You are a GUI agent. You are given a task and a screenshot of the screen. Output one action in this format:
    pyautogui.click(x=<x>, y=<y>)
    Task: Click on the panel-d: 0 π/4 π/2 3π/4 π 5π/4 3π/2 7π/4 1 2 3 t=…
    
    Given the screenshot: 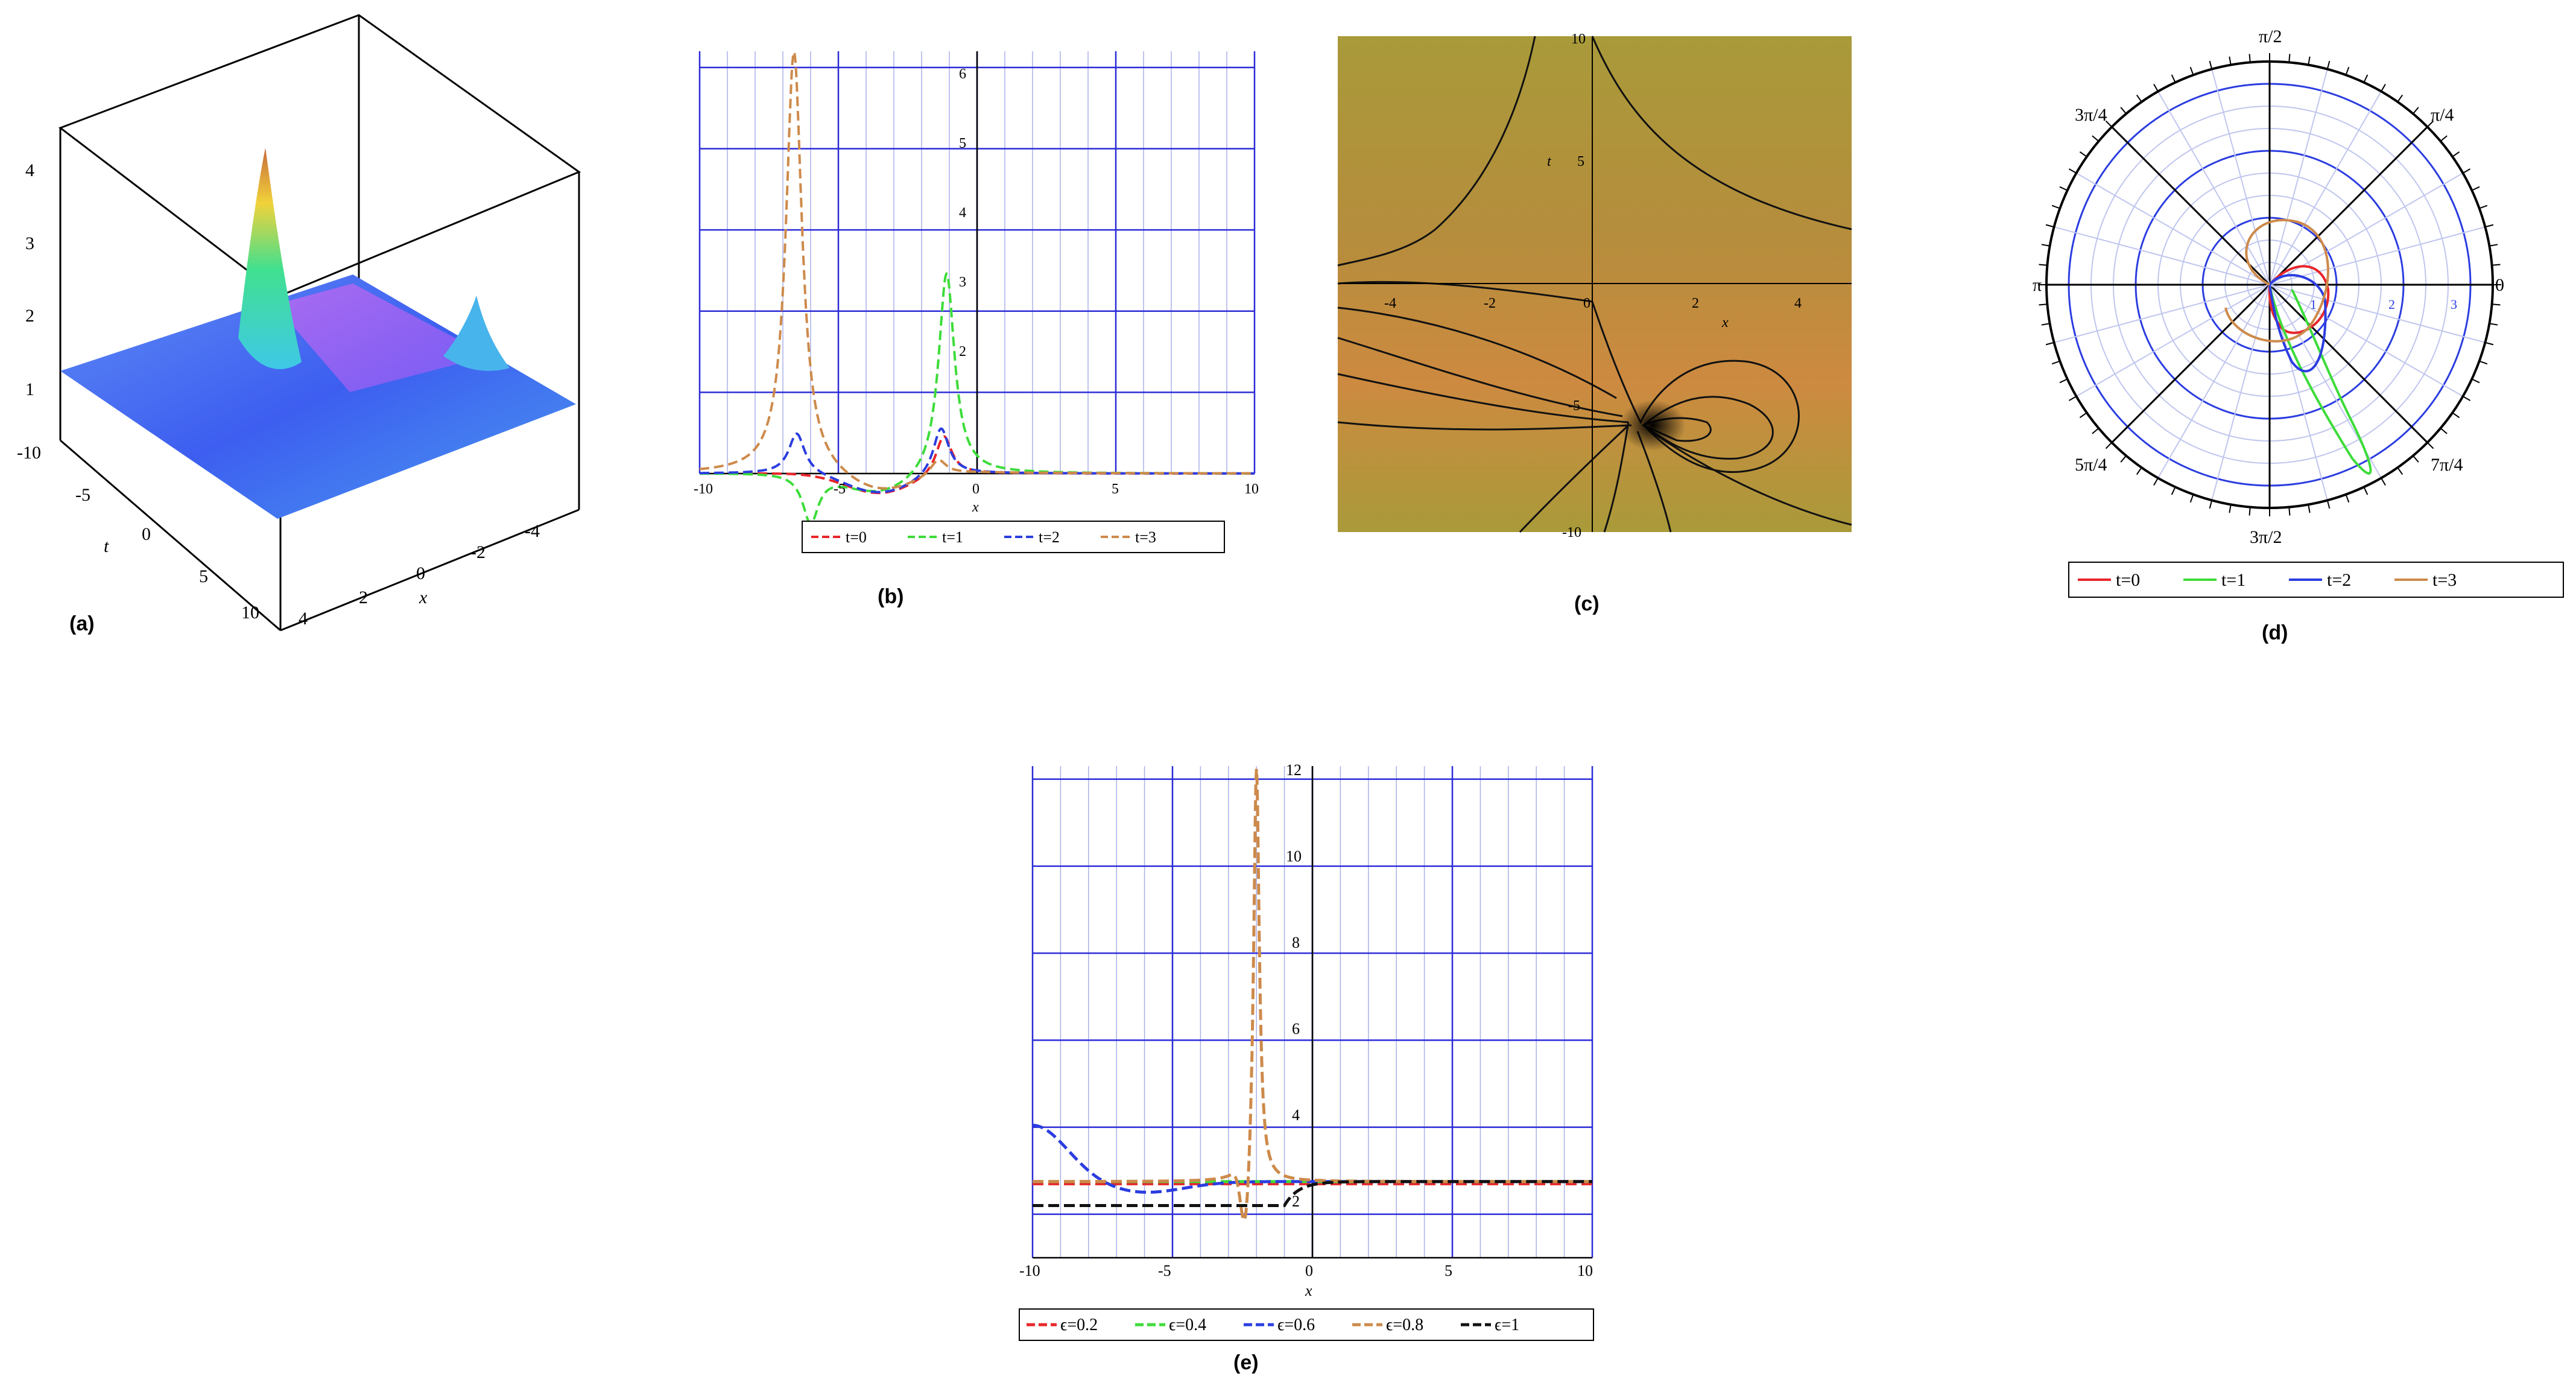 What is the action you would take?
    pyautogui.click(x=2298, y=335)
    